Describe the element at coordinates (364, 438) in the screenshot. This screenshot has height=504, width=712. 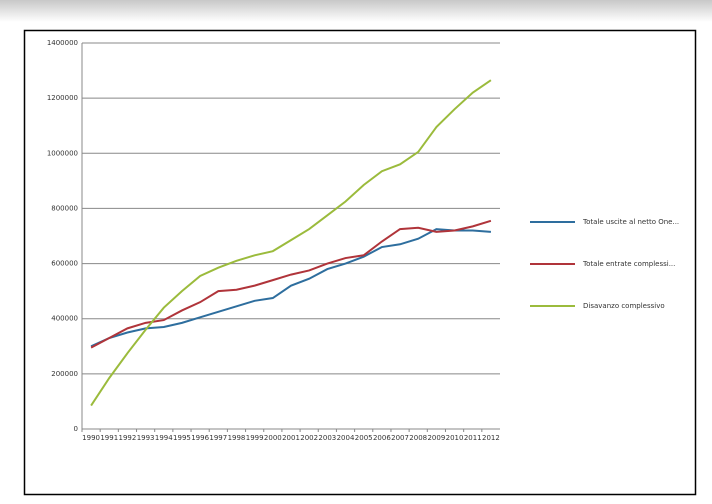
I see `x-tick-label: 2005` at that location.